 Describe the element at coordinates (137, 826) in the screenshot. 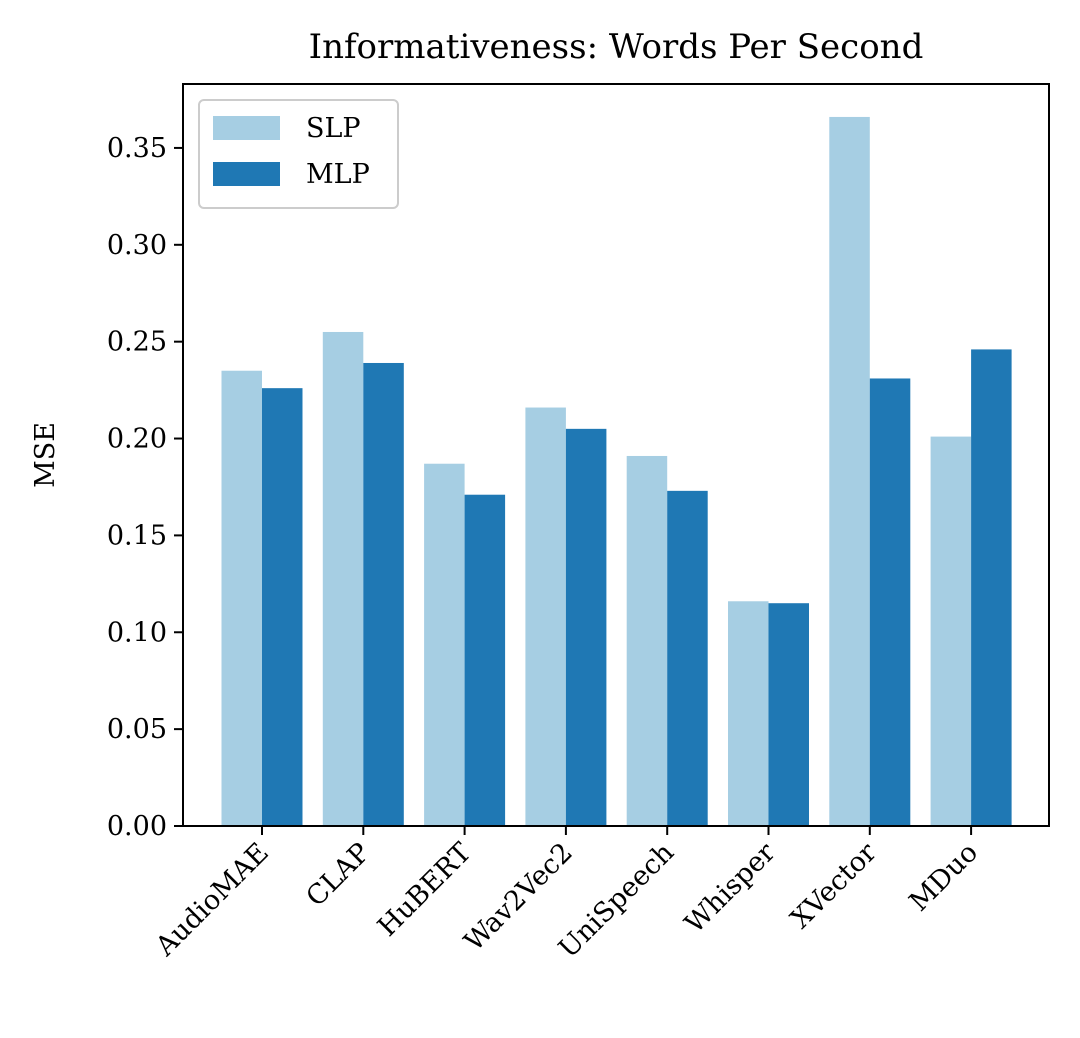

I see `y-tick-label: 0.00` at that location.